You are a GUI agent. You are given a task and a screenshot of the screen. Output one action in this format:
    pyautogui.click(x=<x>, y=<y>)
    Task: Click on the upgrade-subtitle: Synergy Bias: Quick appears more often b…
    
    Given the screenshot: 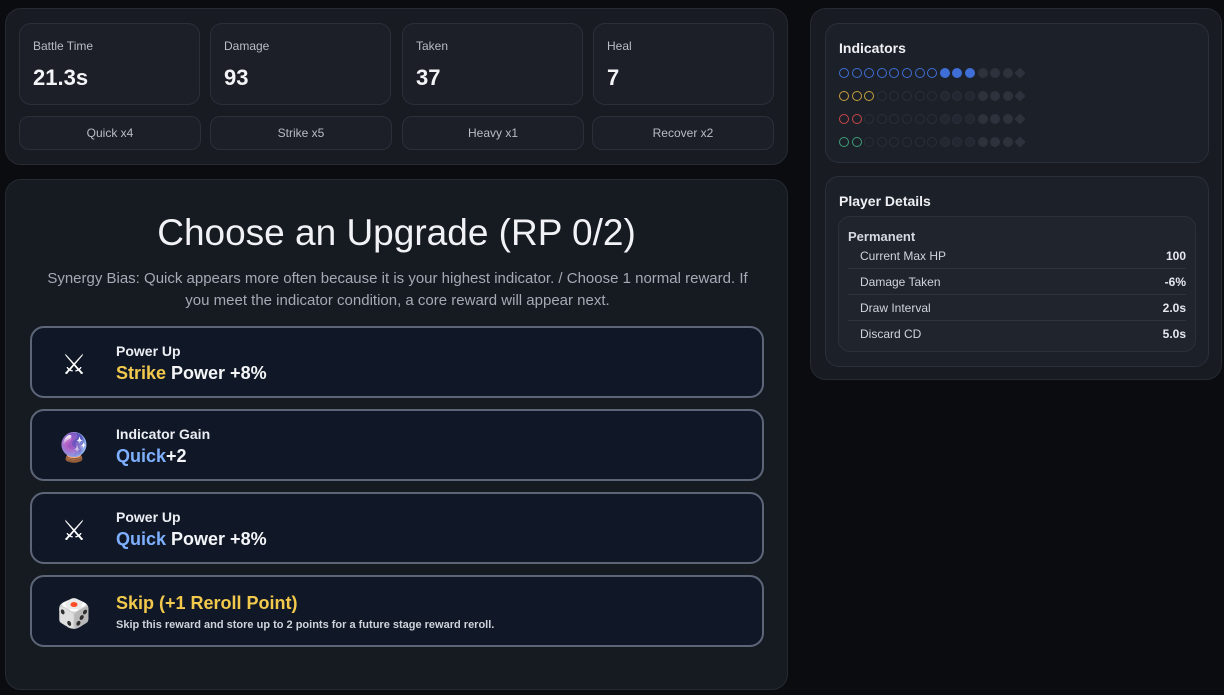 What is the action you would take?
    pyautogui.click(x=397, y=289)
    